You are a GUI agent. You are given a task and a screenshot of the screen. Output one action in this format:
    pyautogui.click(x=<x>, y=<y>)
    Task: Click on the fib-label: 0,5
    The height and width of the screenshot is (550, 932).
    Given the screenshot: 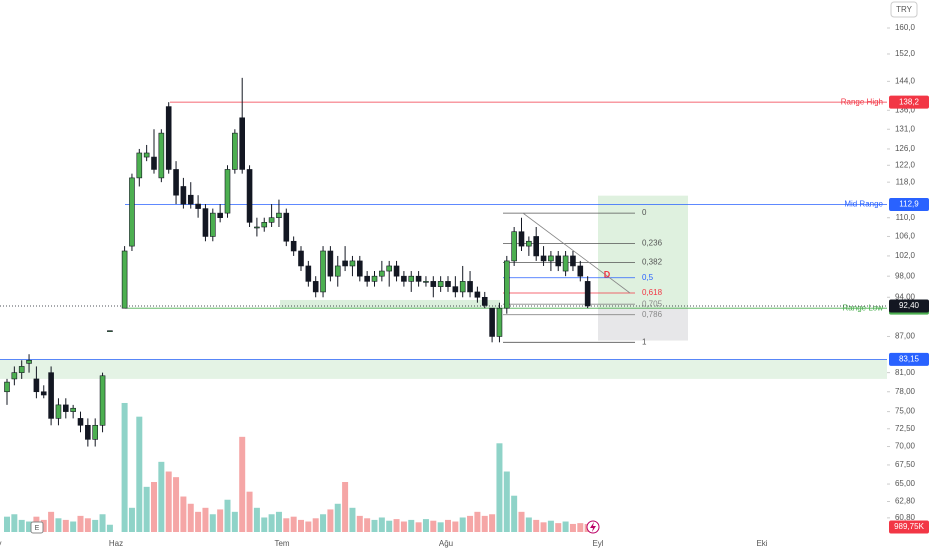 What is the action you would take?
    pyautogui.click(x=648, y=277)
    